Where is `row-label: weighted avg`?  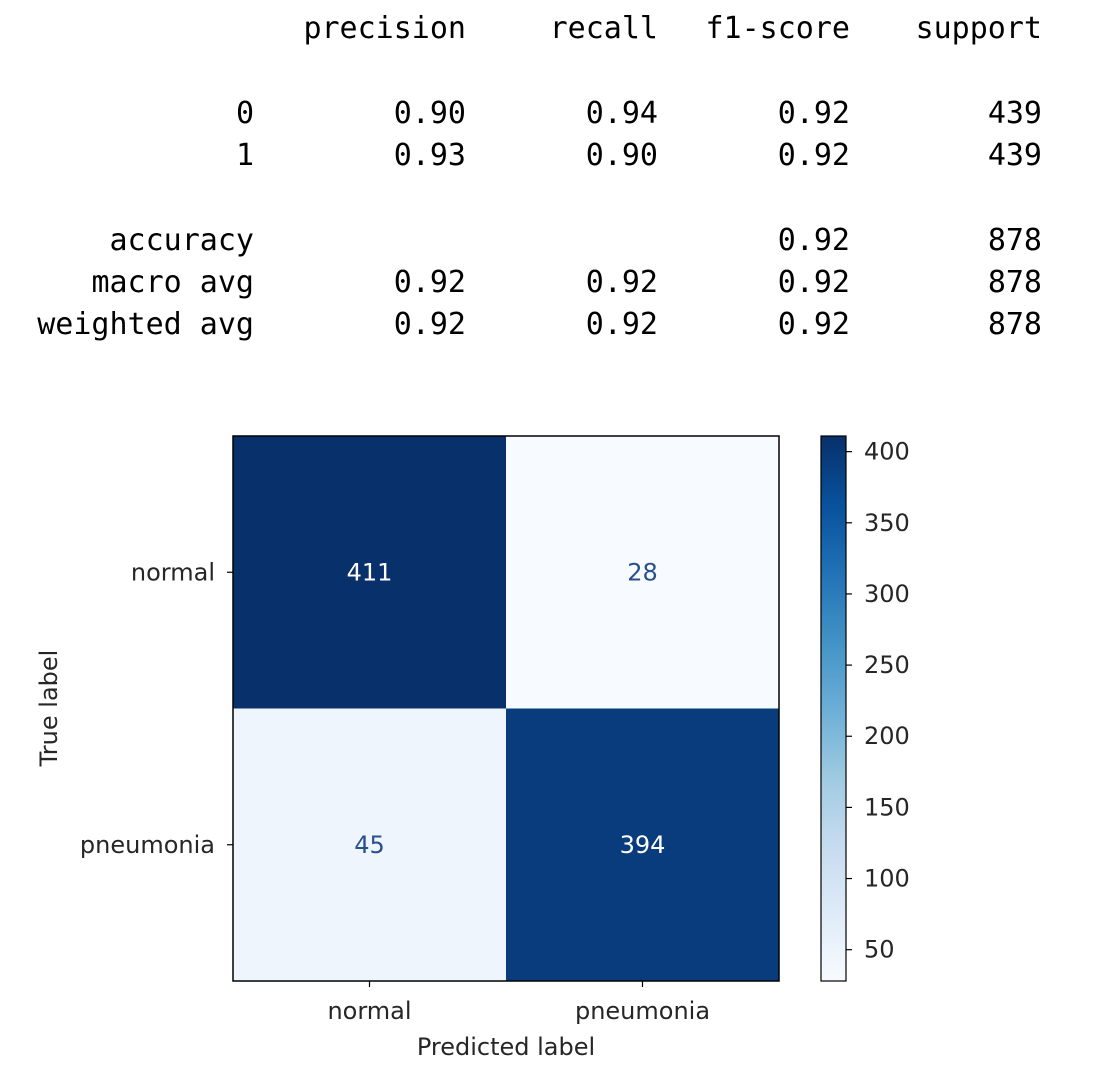
row-label: weighted avg is located at coordinates (145, 324).